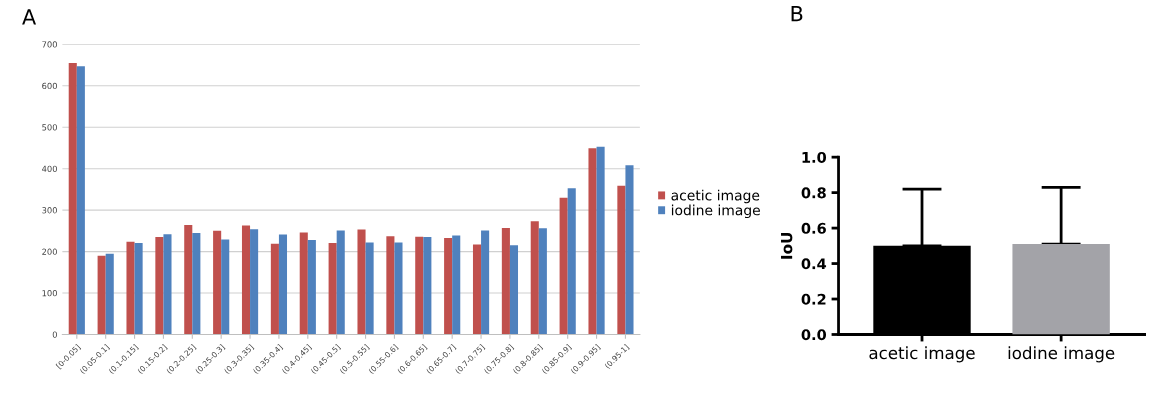  Describe the element at coordinates (49, 251) in the screenshot. I see `y-tick-label: 200` at that location.